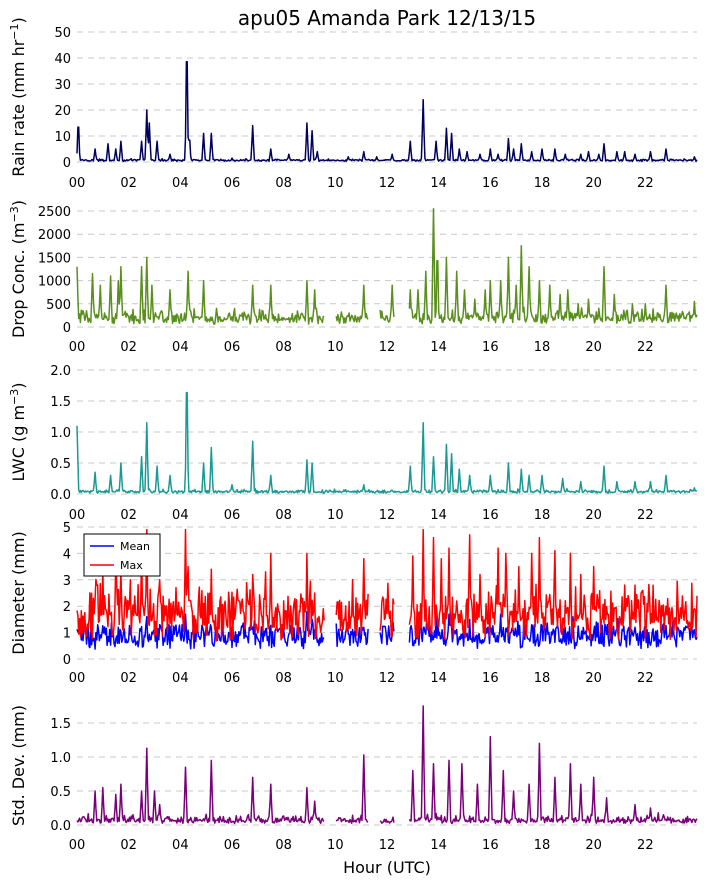 The image size is (706, 886). I want to click on legend: Mean Max, so click(122, 555).